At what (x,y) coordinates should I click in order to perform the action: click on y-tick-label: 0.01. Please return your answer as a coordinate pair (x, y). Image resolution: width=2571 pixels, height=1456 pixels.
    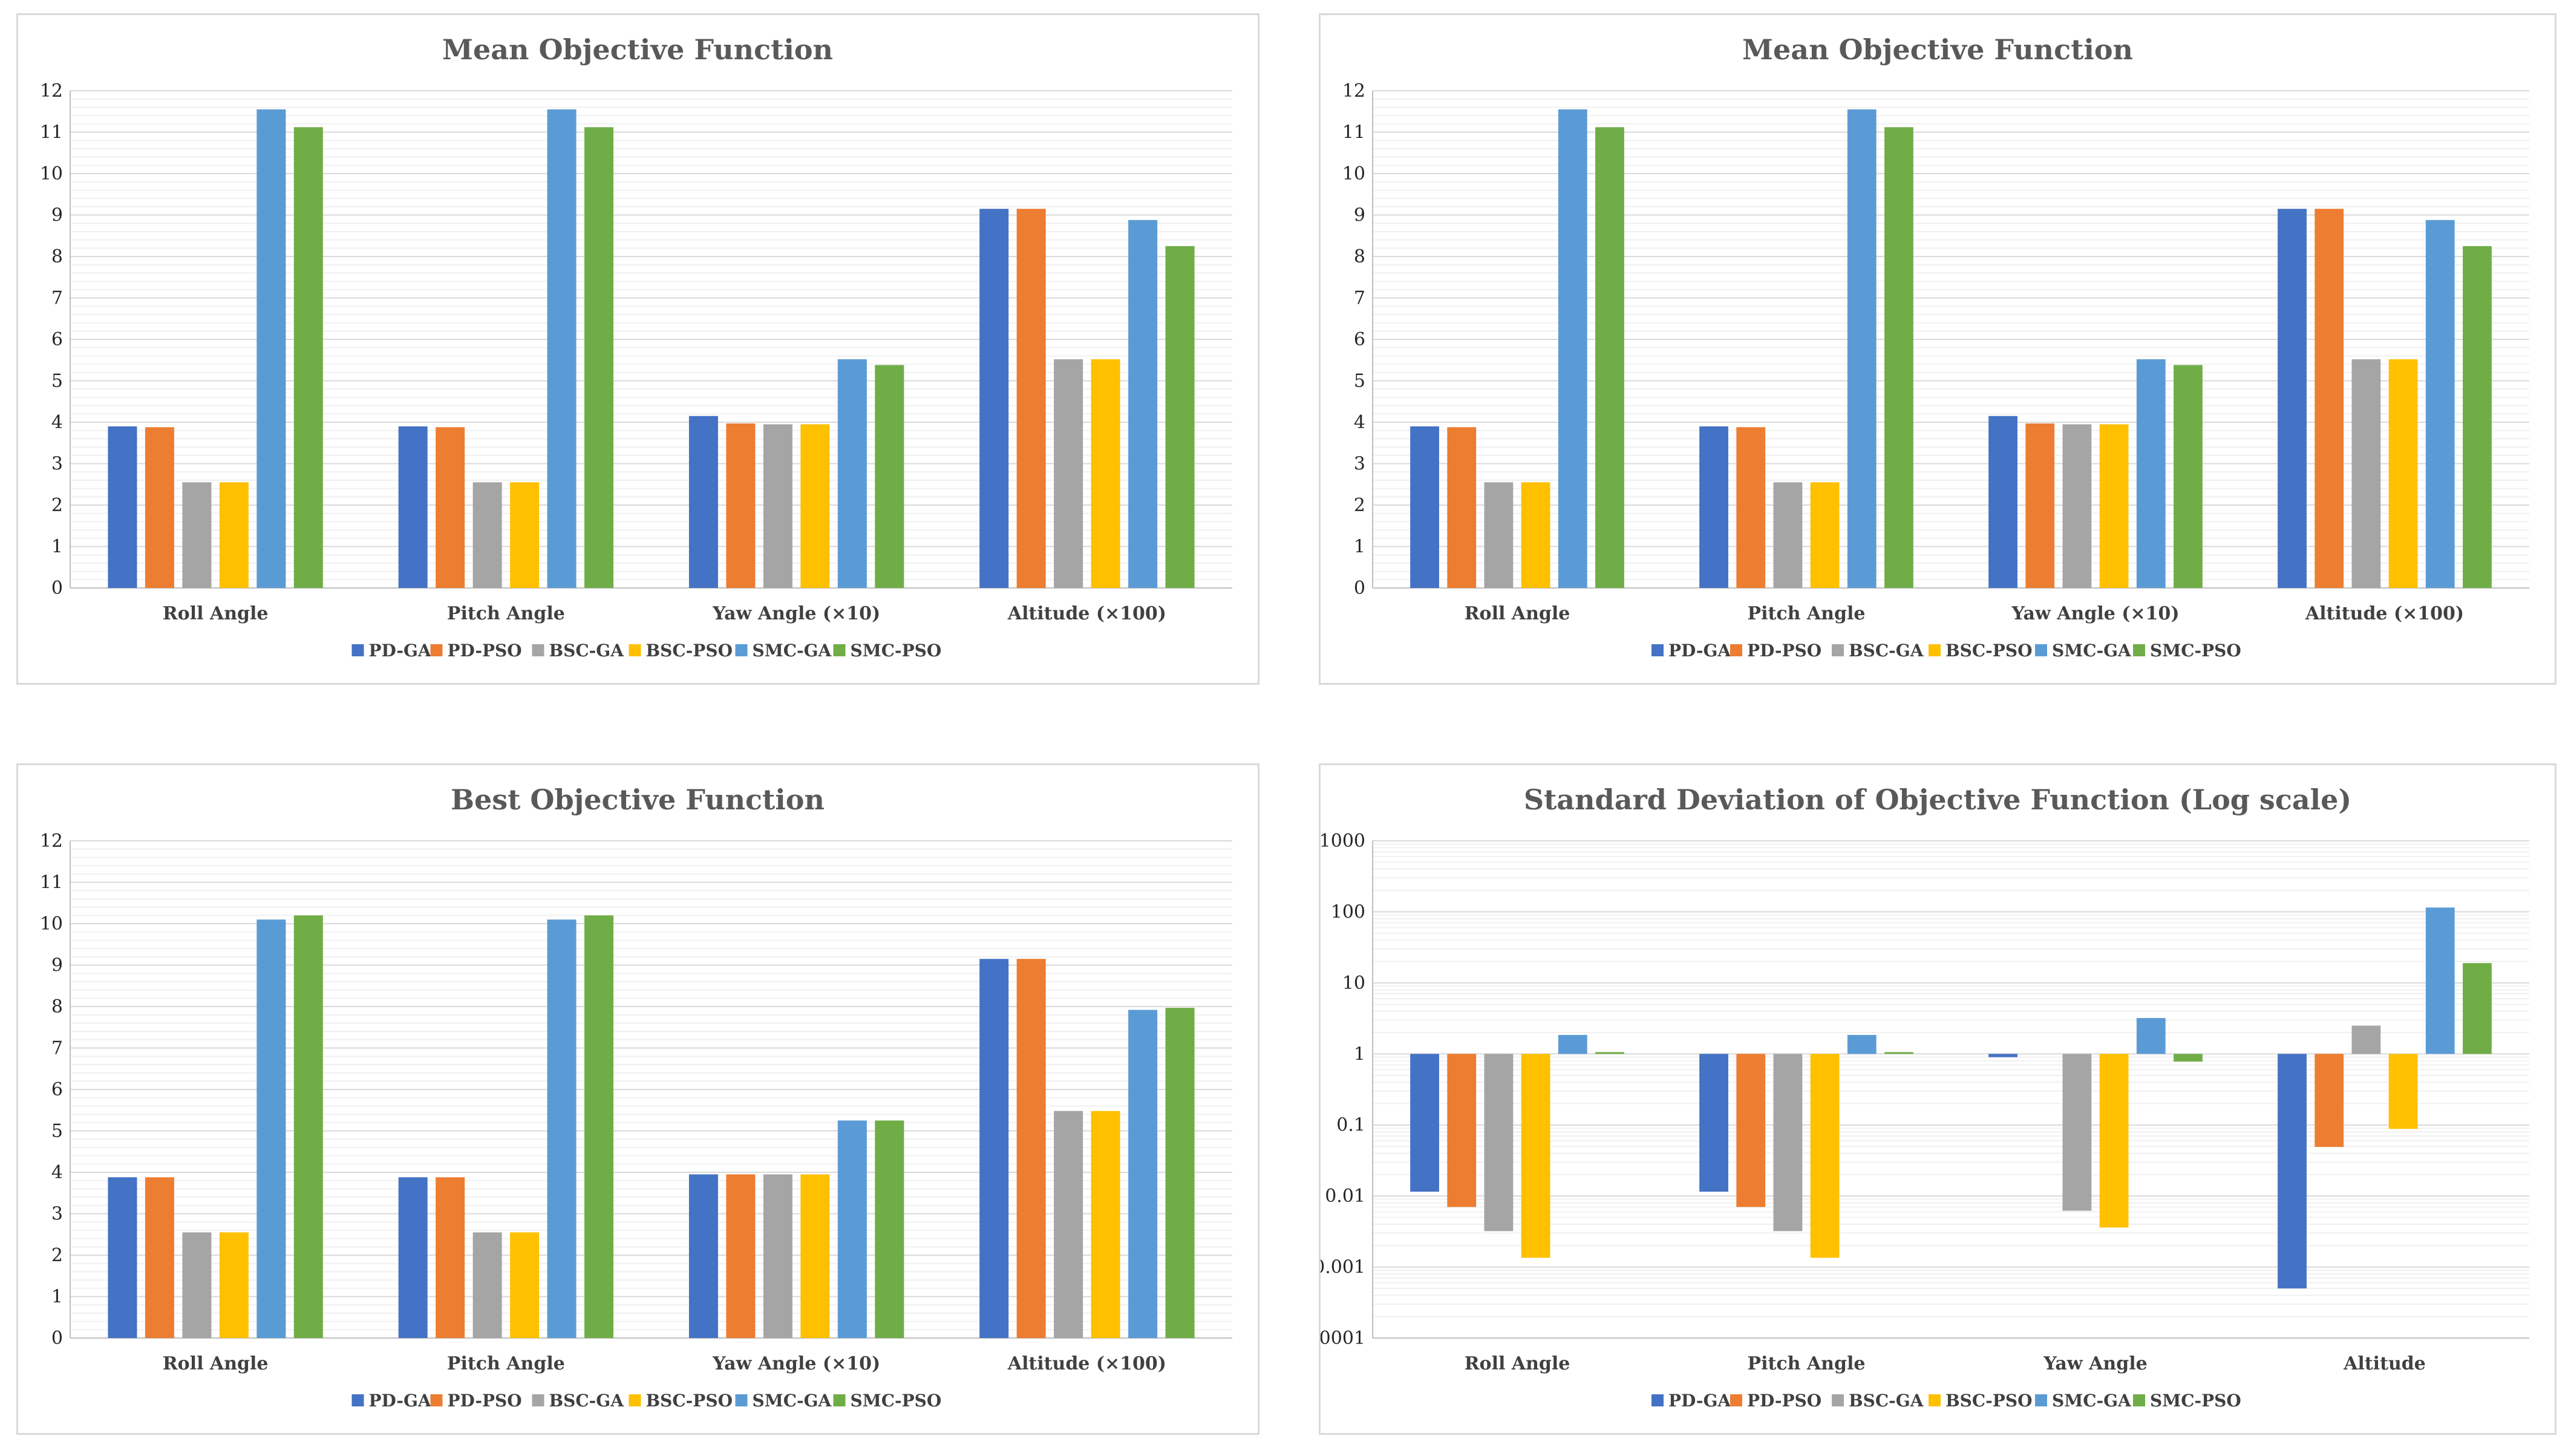
    Looking at the image, I should click on (1345, 1196).